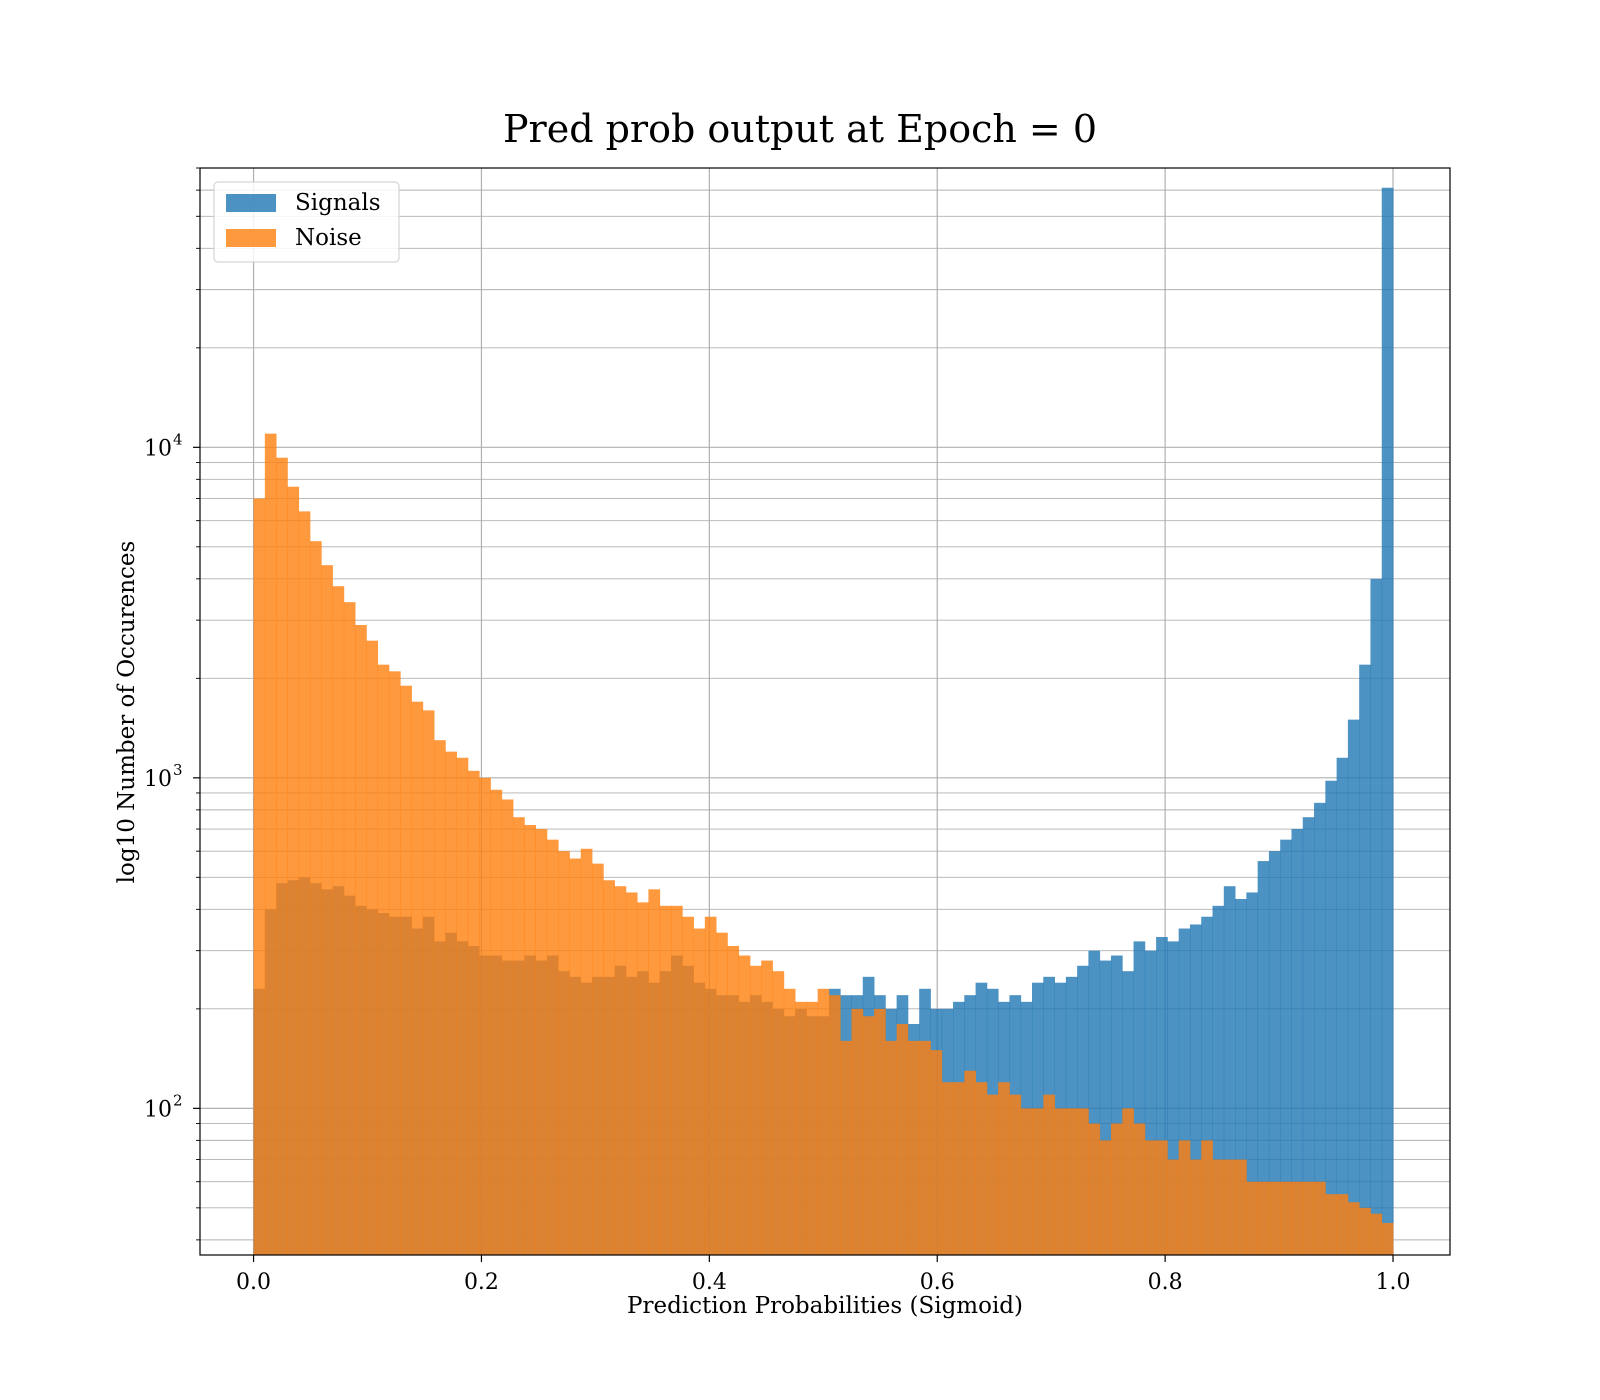 Image resolution: width=1600 pixels, height=1400 pixels. Describe the element at coordinates (251, 203) in the screenshot. I see `legend-swatch-signals` at that location.